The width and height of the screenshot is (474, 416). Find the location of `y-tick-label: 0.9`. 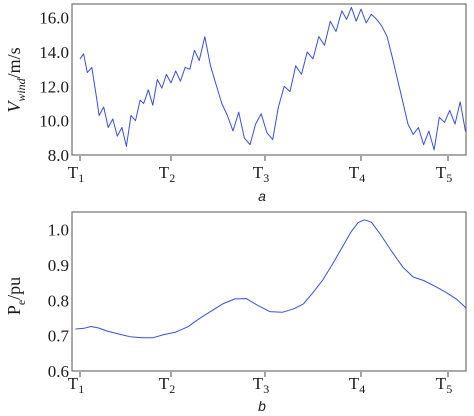

y-tick-label: 0.9 is located at coordinates (58, 265).